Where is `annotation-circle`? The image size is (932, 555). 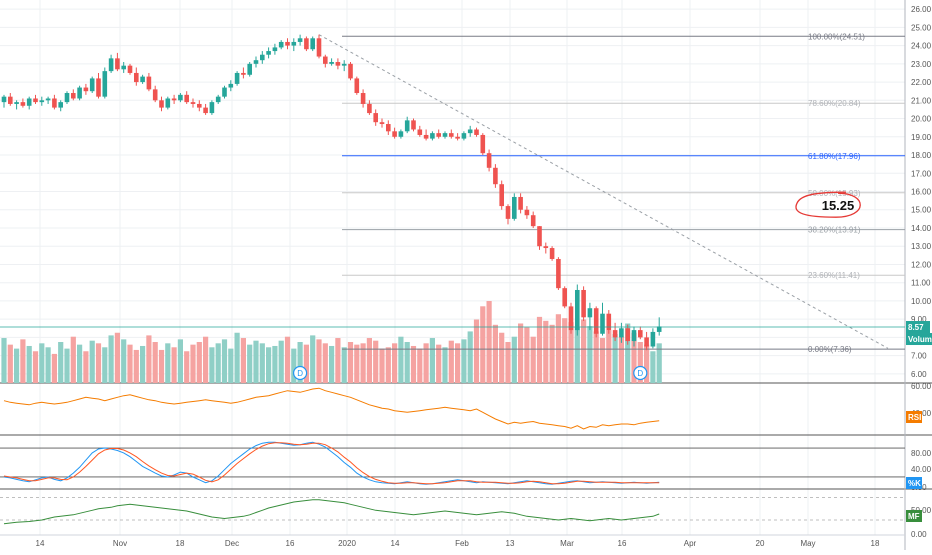
annotation-circle is located at coordinates (828, 204).